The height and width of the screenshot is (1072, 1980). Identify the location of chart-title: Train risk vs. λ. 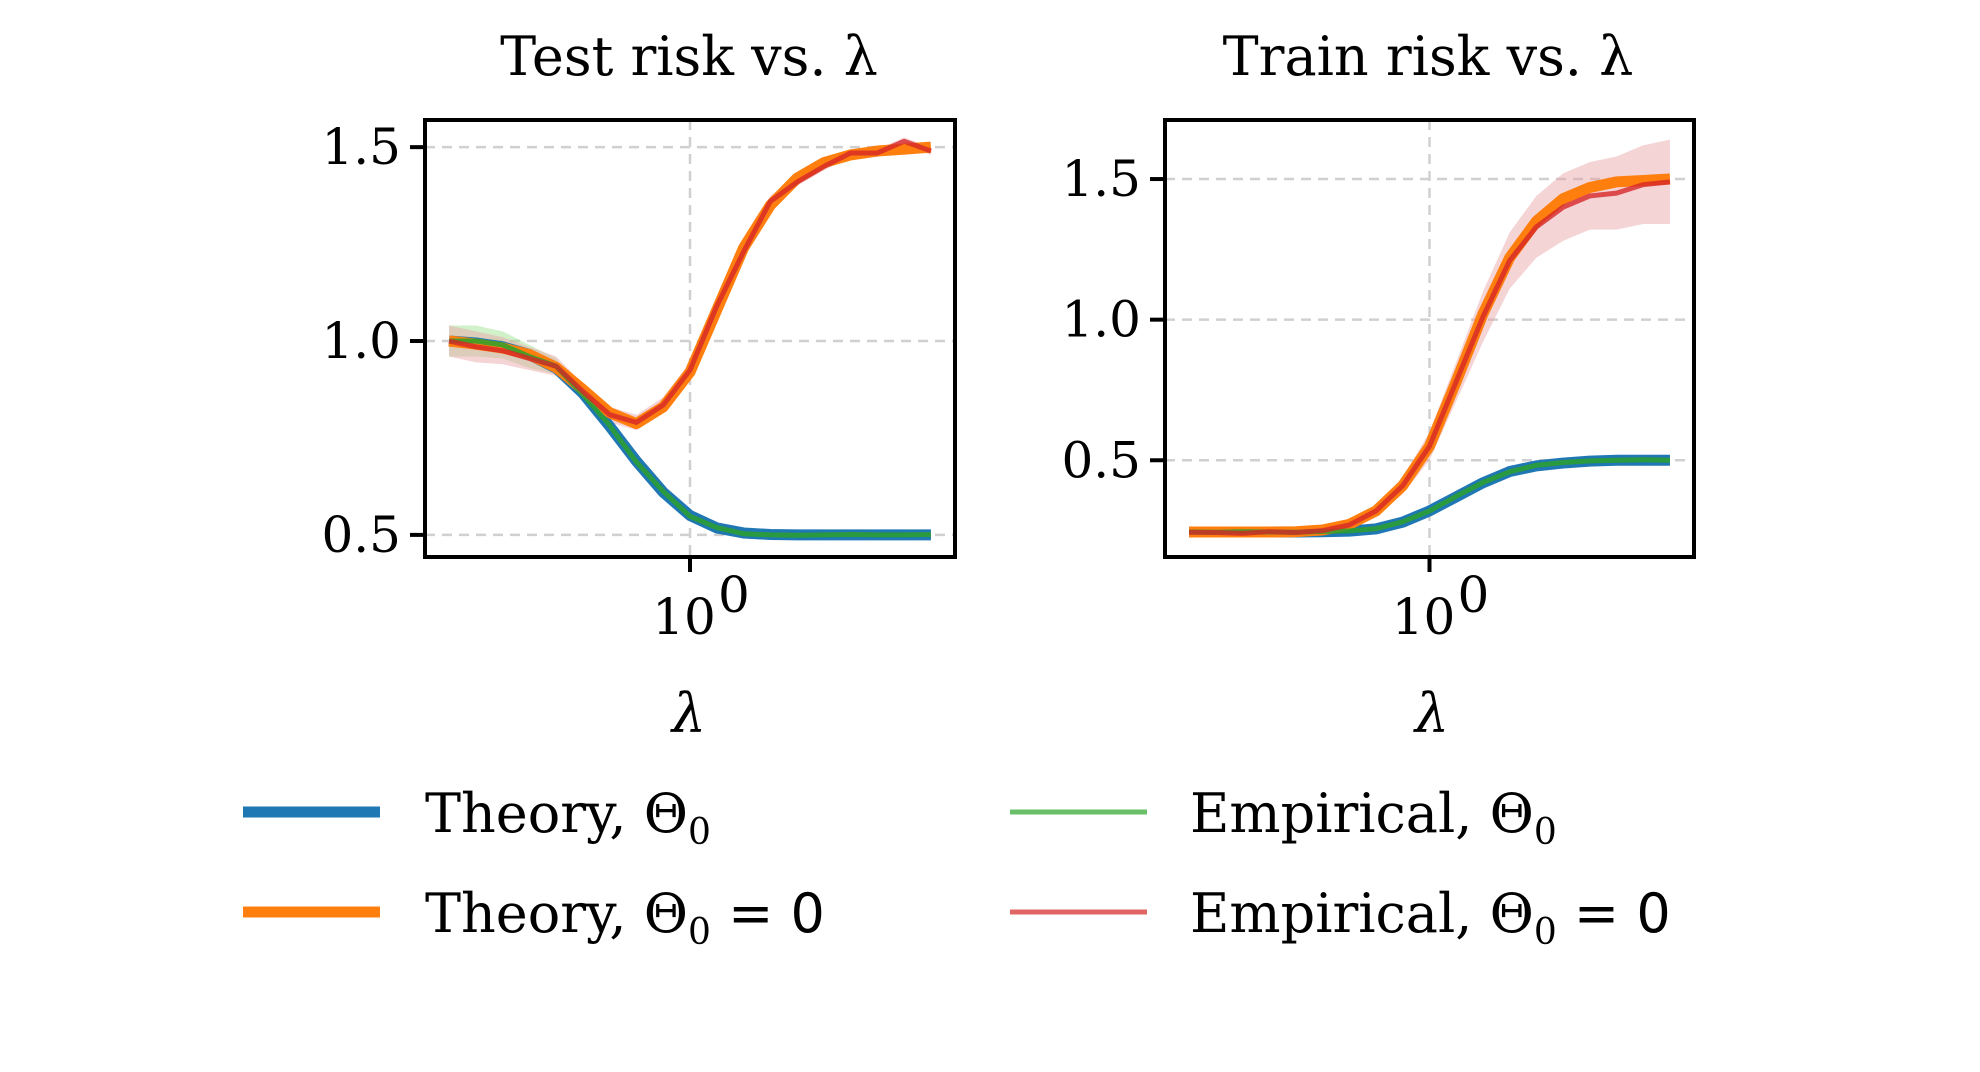
(1428, 56).